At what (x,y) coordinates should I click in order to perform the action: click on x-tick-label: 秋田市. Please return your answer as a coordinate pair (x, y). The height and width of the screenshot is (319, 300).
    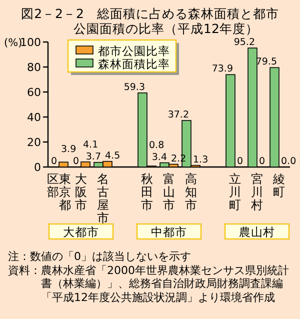
    Looking at the image, I should click on (147, 192).